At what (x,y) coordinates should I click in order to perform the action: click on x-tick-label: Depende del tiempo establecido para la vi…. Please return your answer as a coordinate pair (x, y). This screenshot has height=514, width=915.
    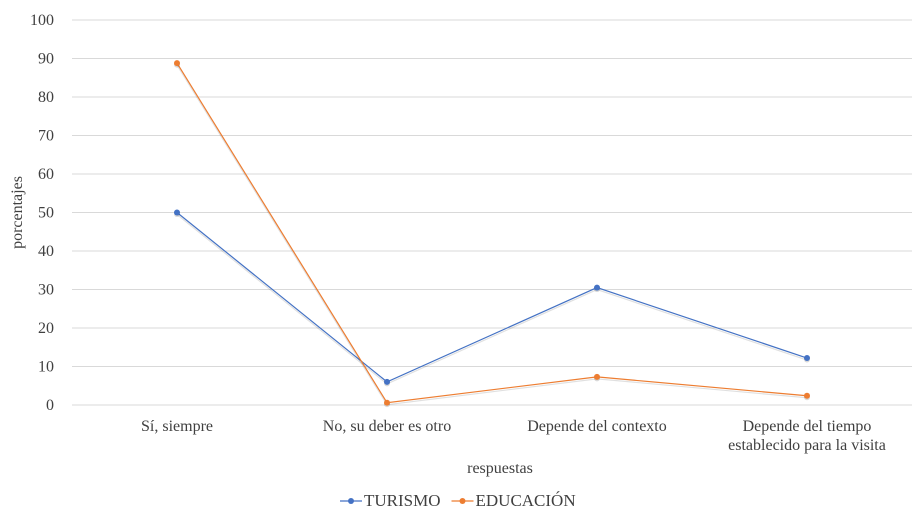
    Looking at the image, I should click on (807, 436).